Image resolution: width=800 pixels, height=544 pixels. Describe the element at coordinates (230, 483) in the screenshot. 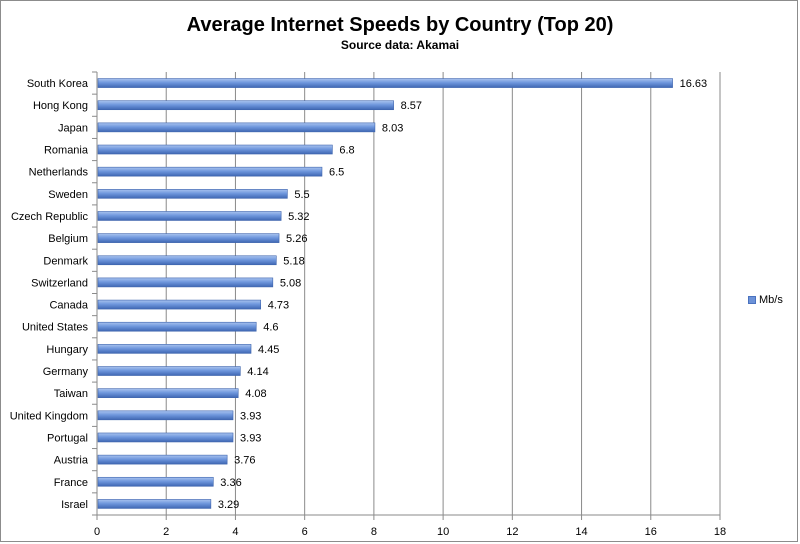

I see `data-label: 3.36` at that location.